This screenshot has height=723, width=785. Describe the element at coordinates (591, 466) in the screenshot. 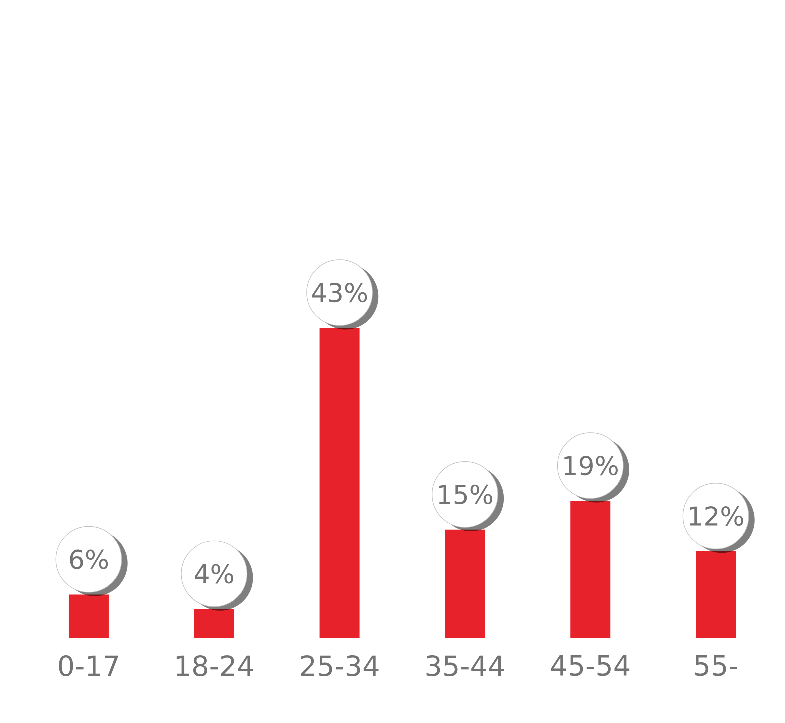

I see `data-label: 19%` at that location.